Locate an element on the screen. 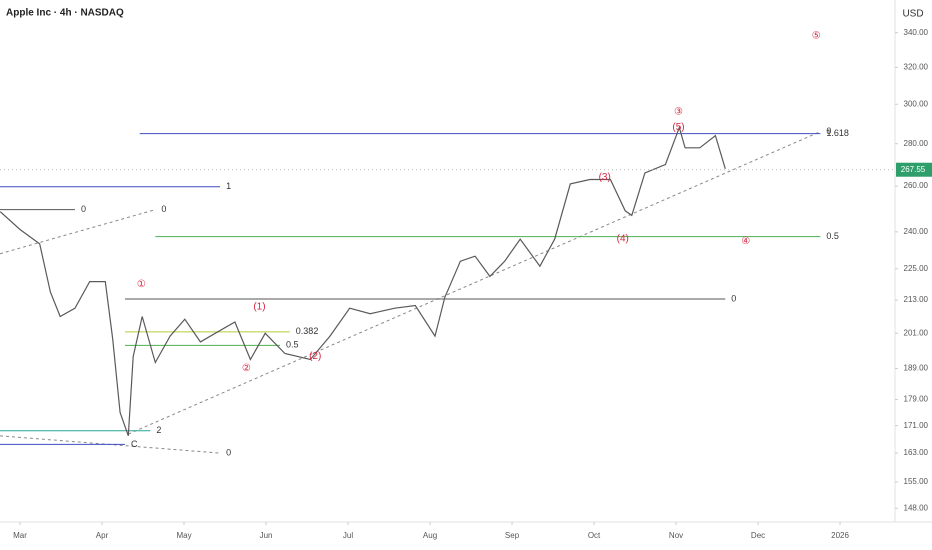  y-tick-label: 340.00 is located at coordinates (916, 32).